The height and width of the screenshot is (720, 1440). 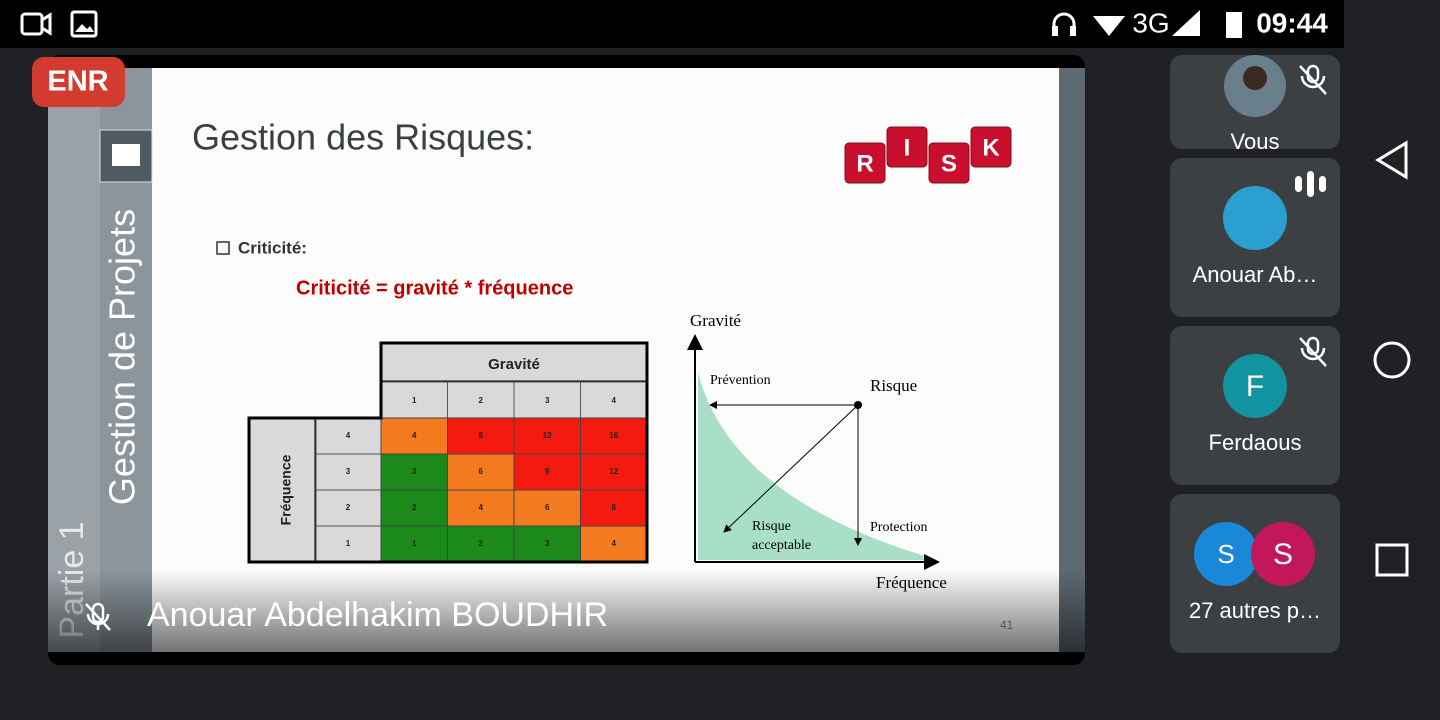 What do you see at coordinates (272, 247) in the screenshot?
I see `bullet: Criticité:` at bounding box center [272, 247].